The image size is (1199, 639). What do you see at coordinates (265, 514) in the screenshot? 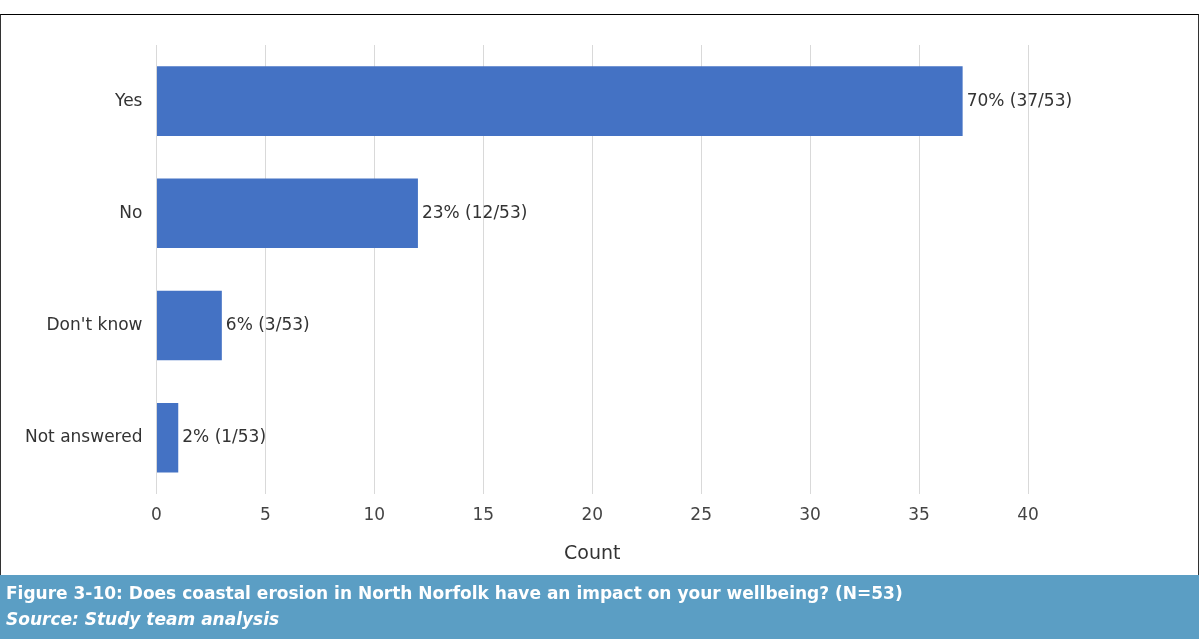
I see `x-tick-label: 5` at bounding box center [265, 514].